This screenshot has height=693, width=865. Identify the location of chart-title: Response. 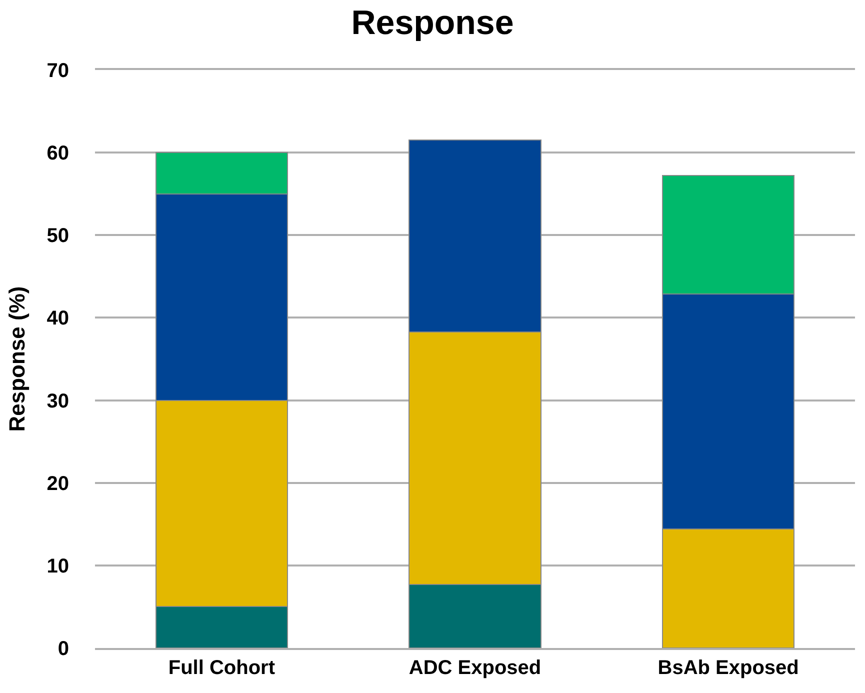
(432, 23).